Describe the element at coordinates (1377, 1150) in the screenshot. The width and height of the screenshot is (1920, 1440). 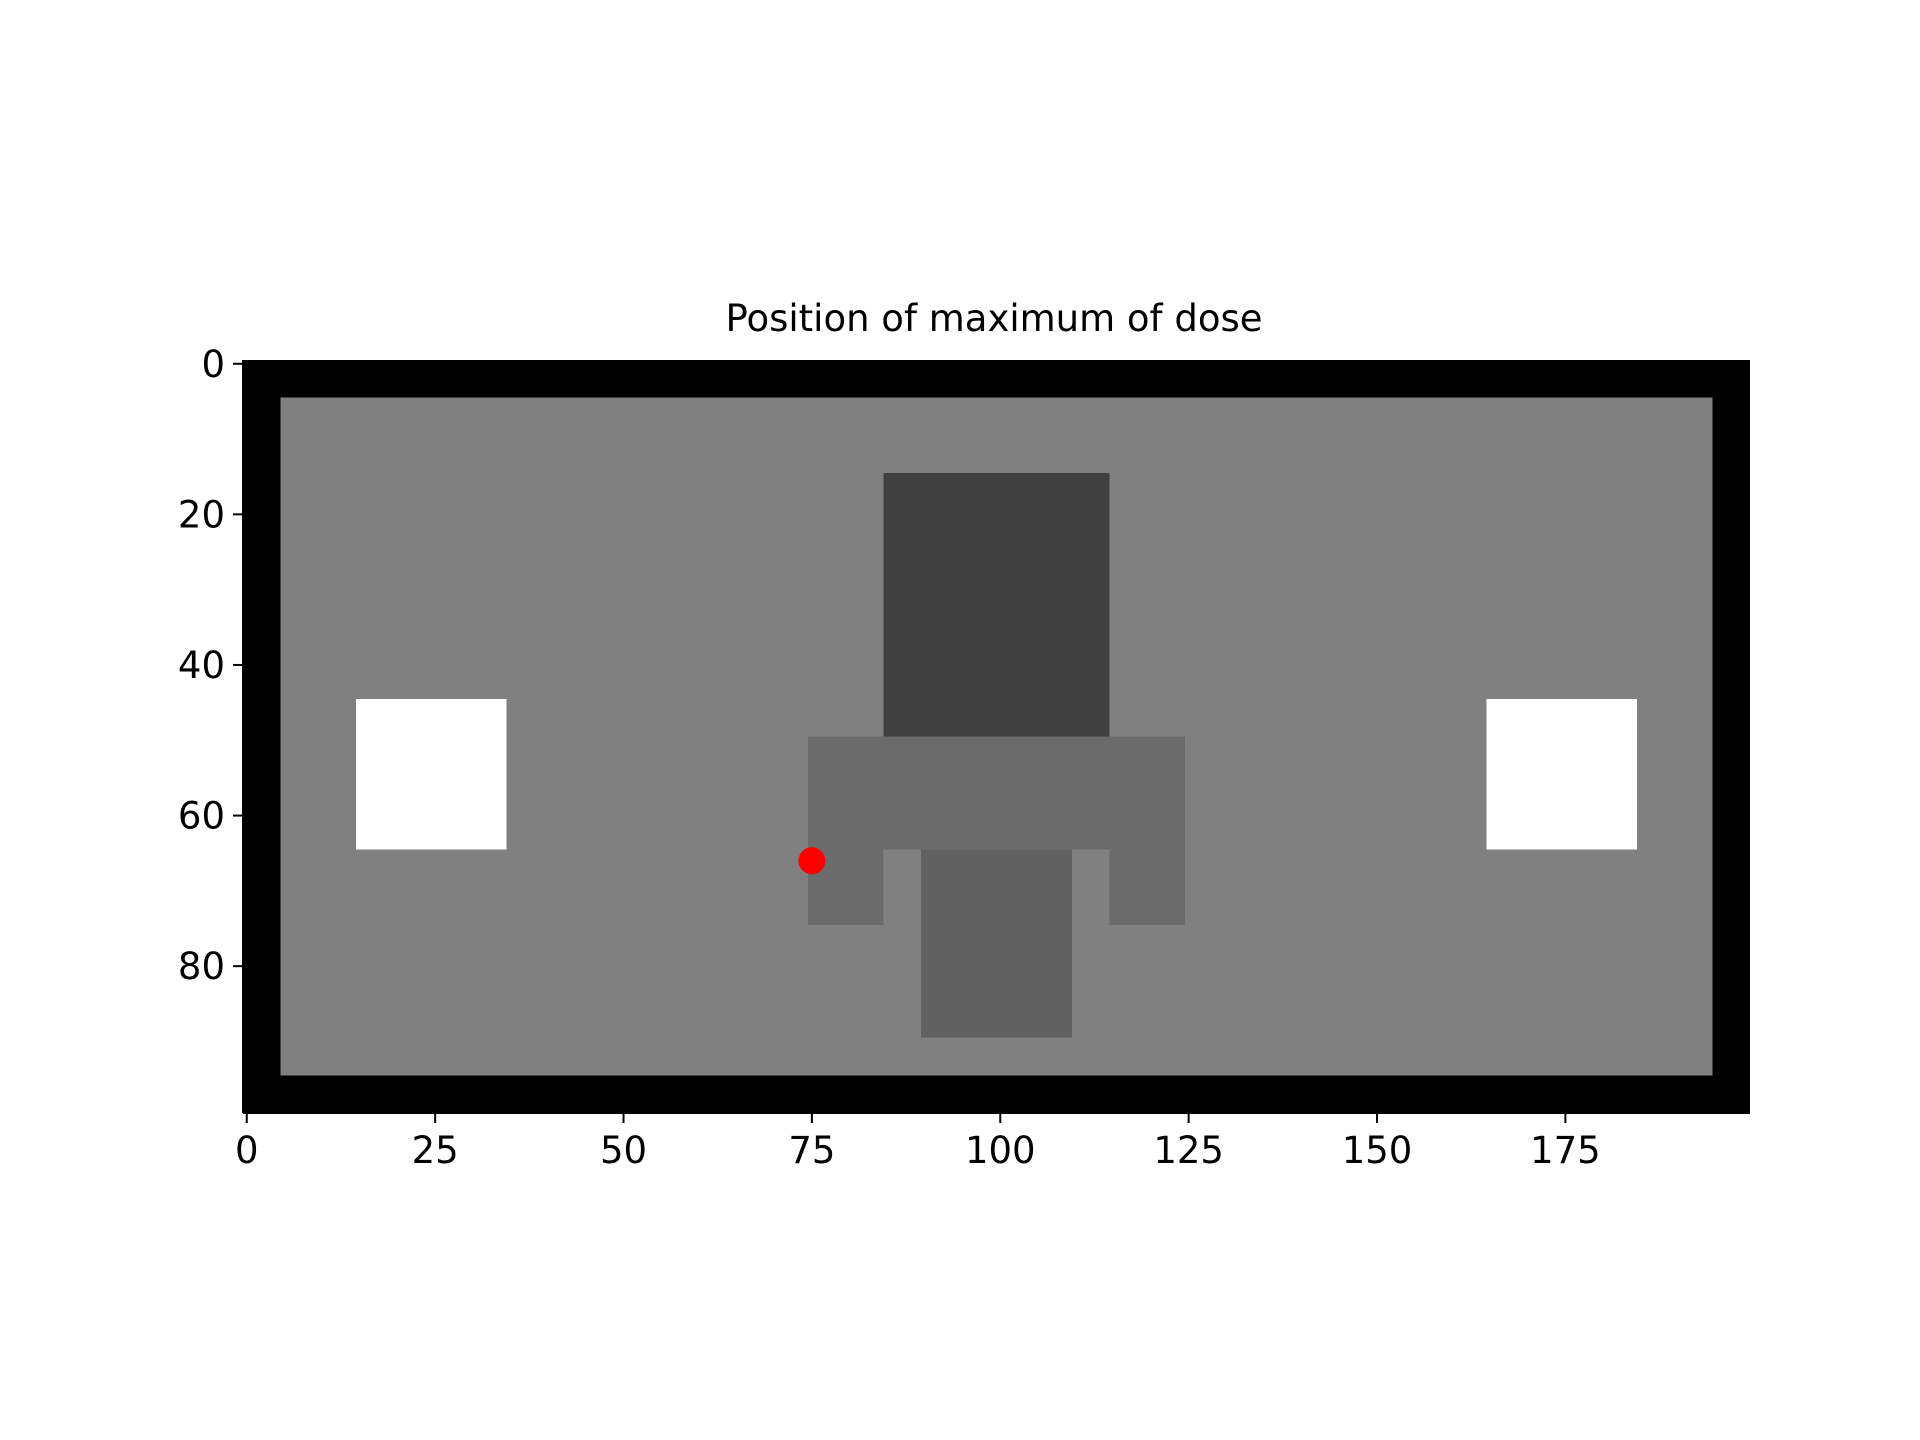
I see `x-tick-label: 150` at that location.